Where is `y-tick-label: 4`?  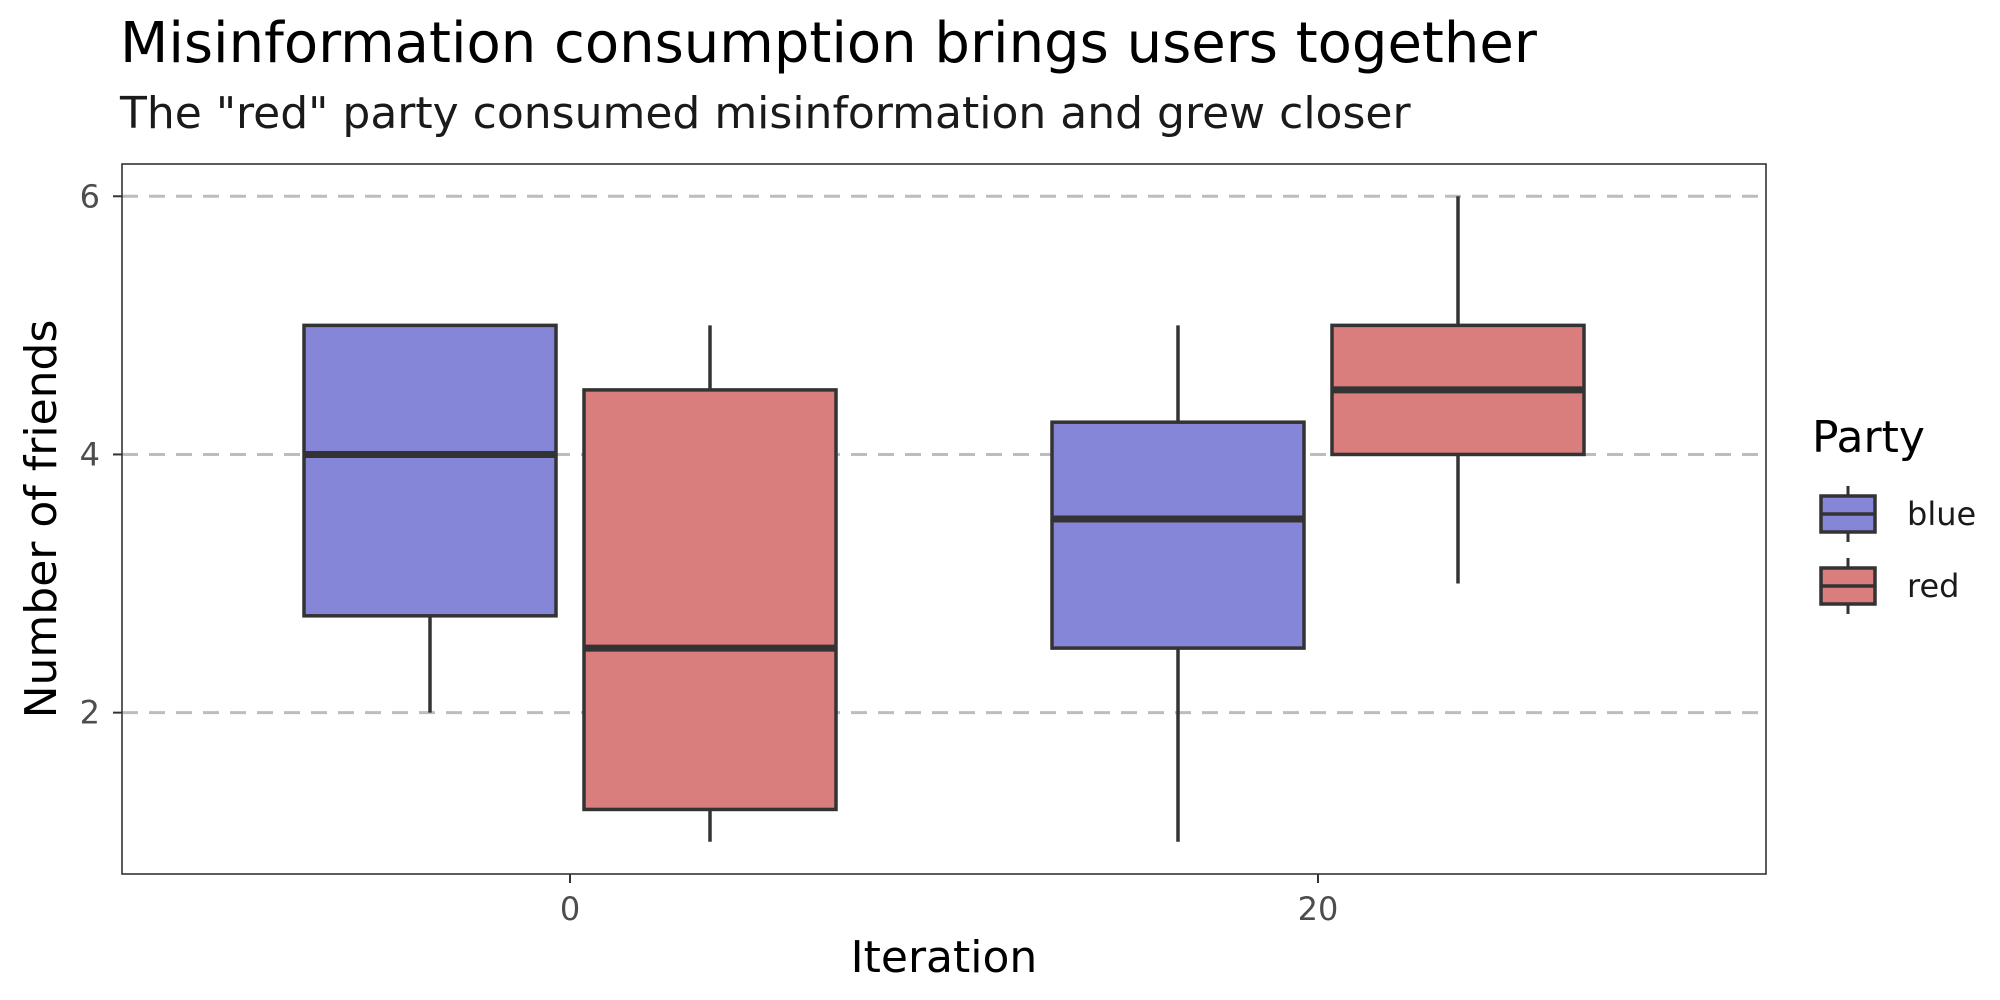 y-tick-label: 4 is located at coordinates (90, 454).